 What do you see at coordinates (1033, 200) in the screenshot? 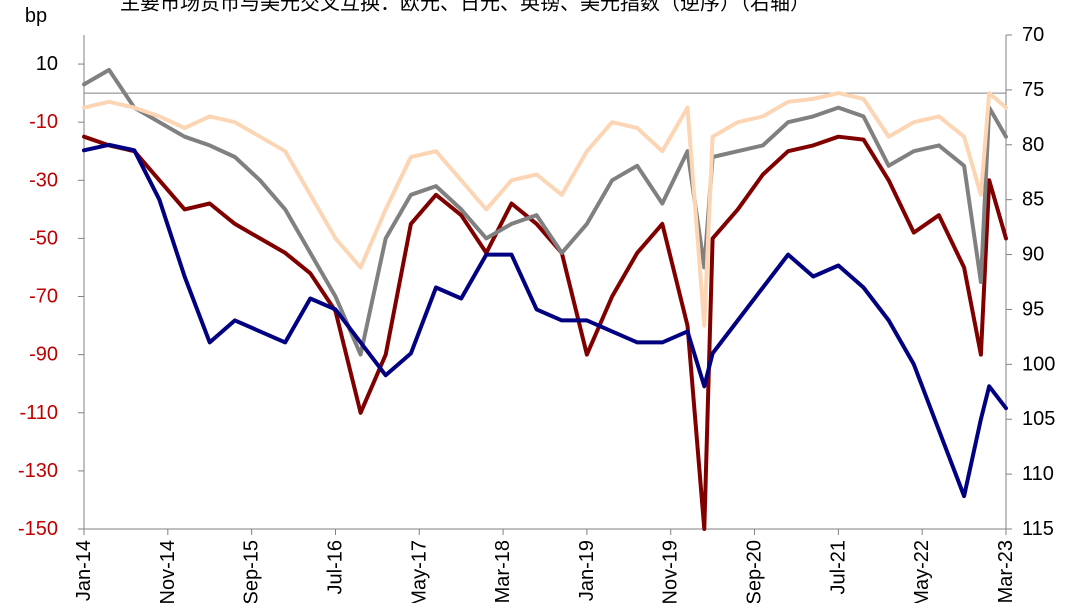
I see `right-tick-label: 85` at bounding box center [1033, 200].